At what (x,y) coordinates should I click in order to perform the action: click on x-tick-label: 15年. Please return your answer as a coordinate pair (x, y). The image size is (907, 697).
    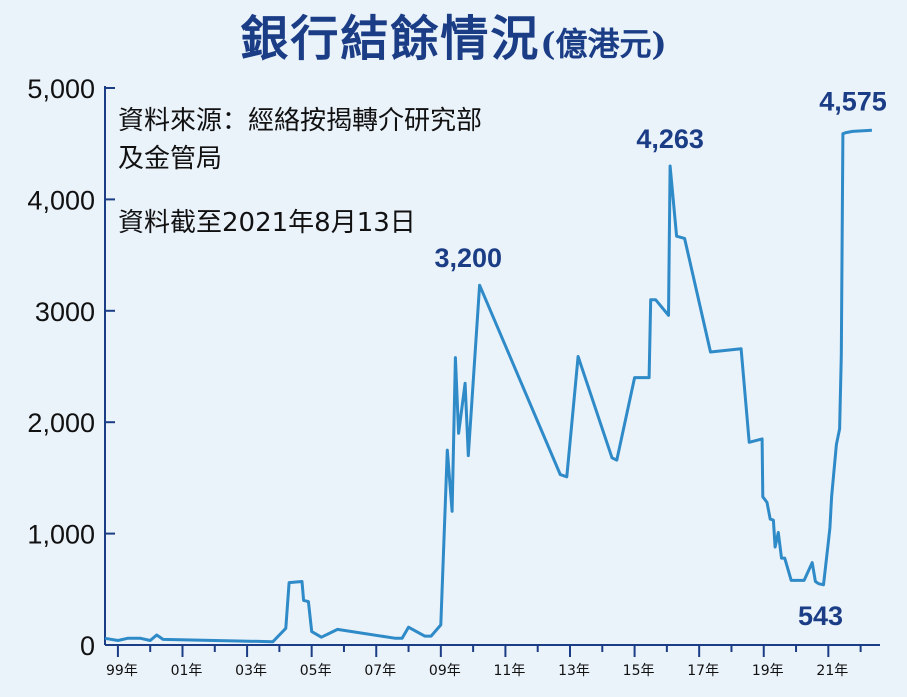
    Looking at the image, I should click on (639, 671).